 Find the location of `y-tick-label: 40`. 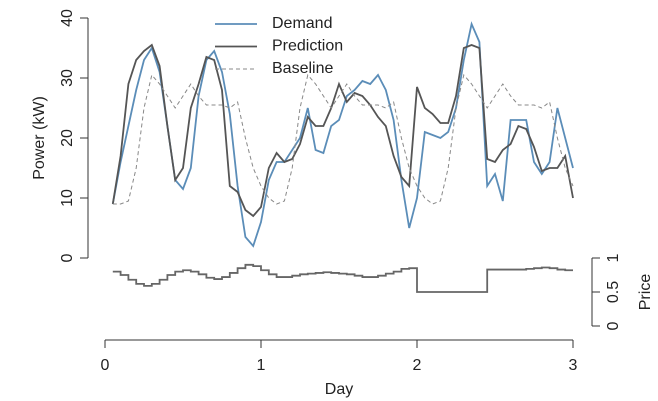

y-tick-label: 40 is located at coordinates (67, 18).